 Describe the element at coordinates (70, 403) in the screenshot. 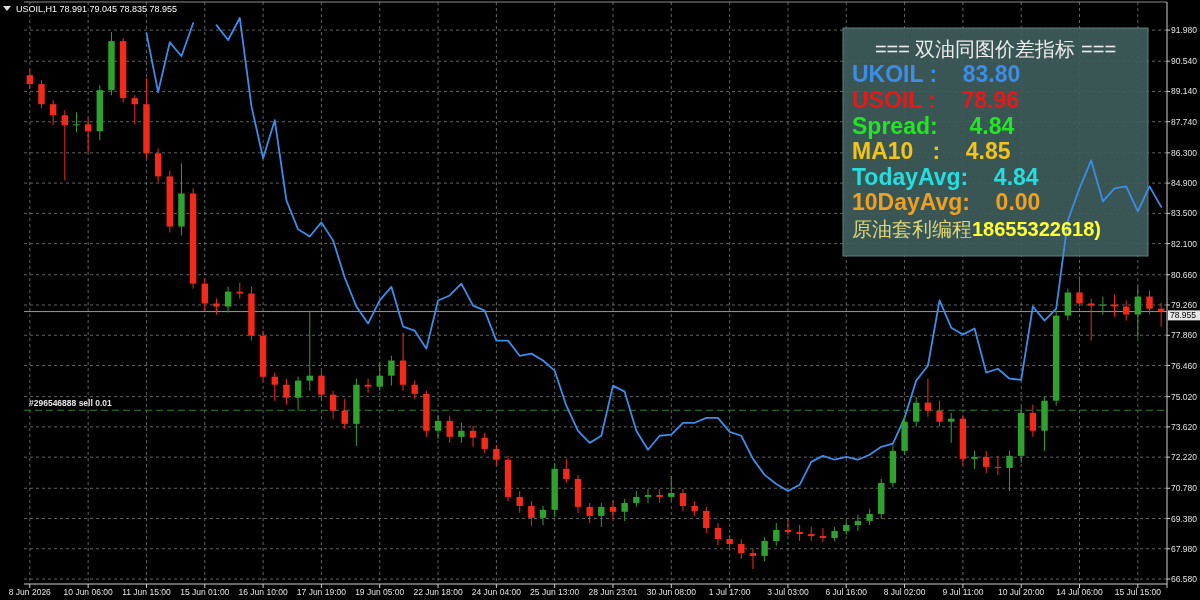

I see `ref-line-label: #296546888 sell 0.01` at that location.